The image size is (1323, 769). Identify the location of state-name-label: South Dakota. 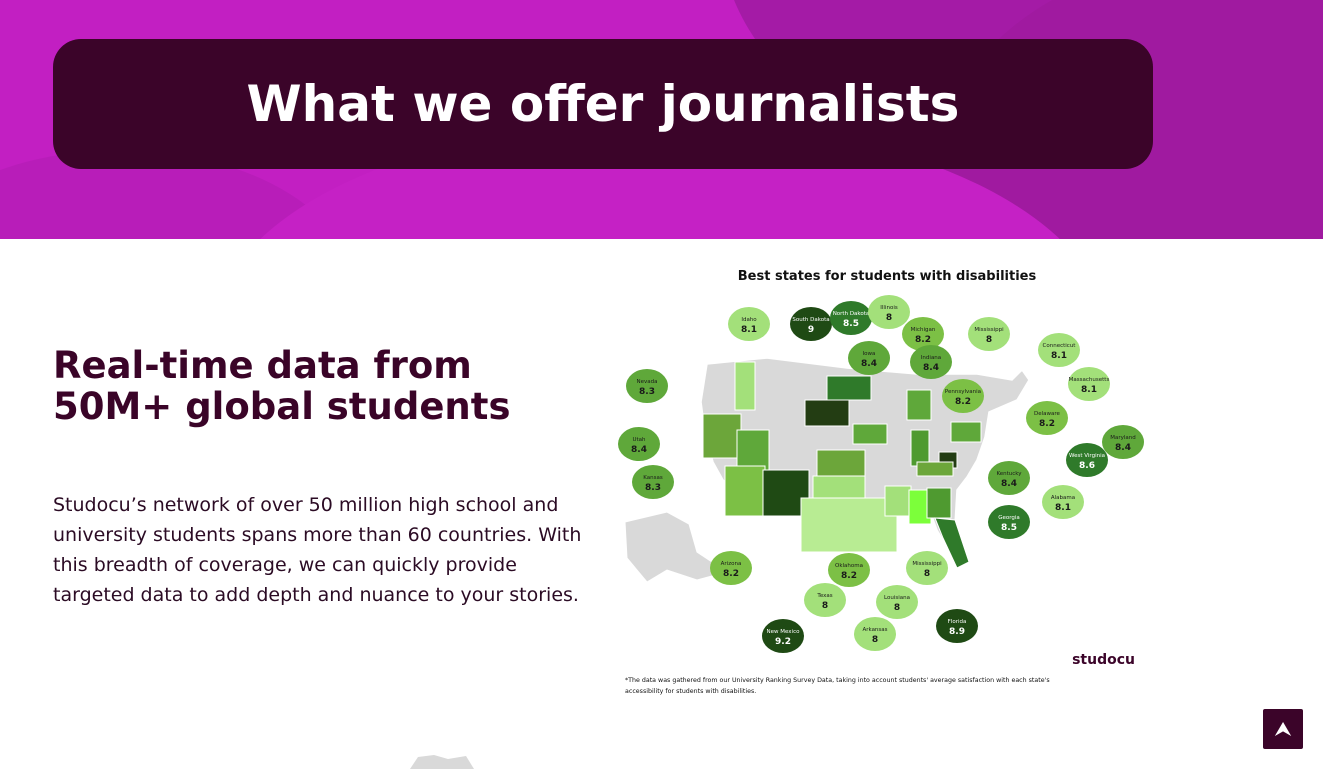
(810, 320).